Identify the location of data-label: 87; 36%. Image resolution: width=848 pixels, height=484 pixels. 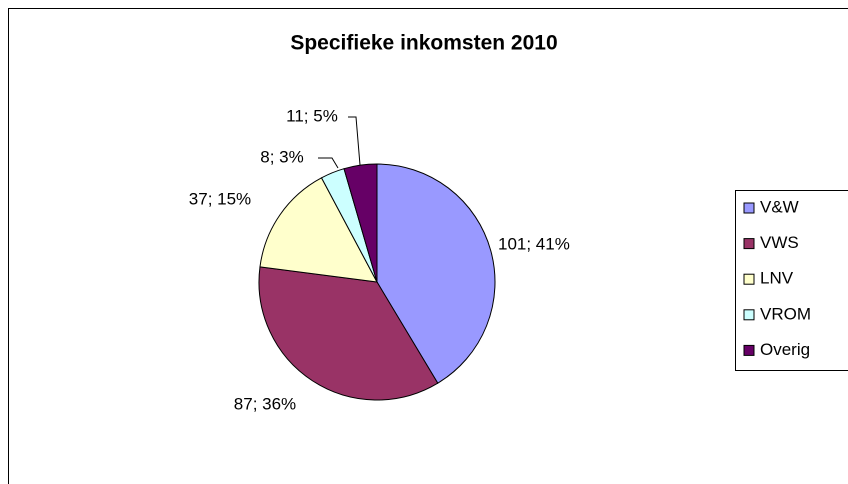
(265, 403).